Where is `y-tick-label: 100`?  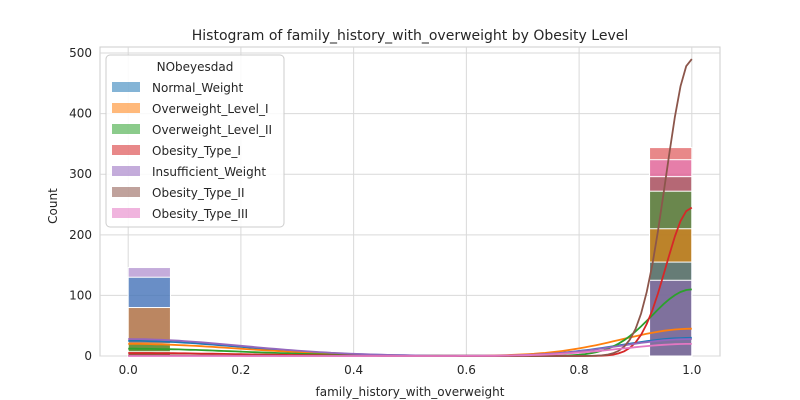
y-tick-label: 100 is located at coordinates (80, 295).